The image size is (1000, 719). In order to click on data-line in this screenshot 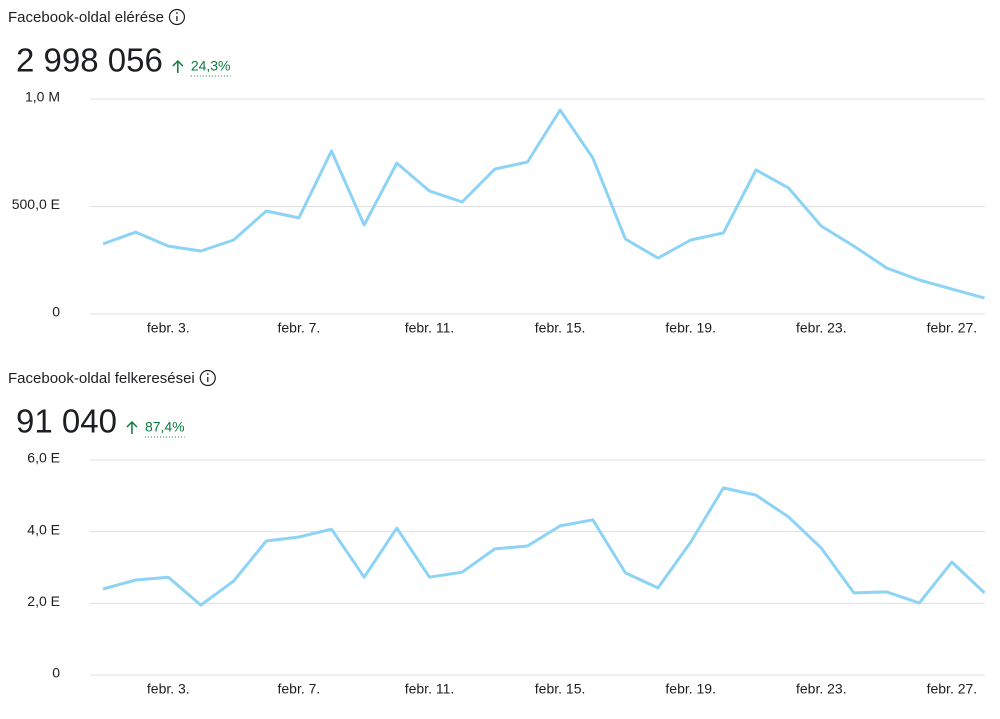, I will do `click(544, 546)`.